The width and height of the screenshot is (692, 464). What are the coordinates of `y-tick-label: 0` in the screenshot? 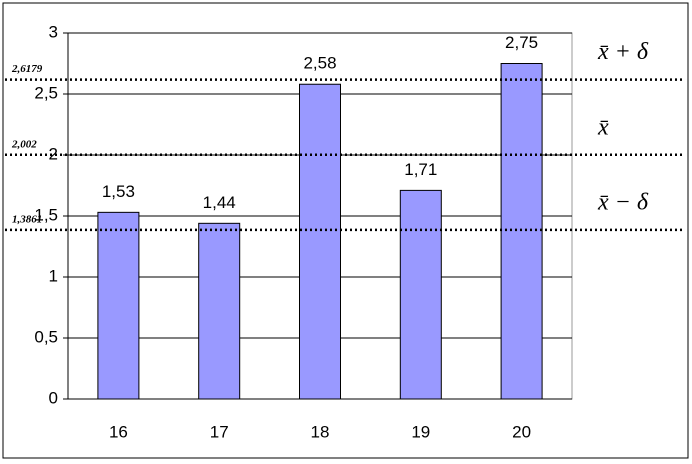 It's located at (53, 397).